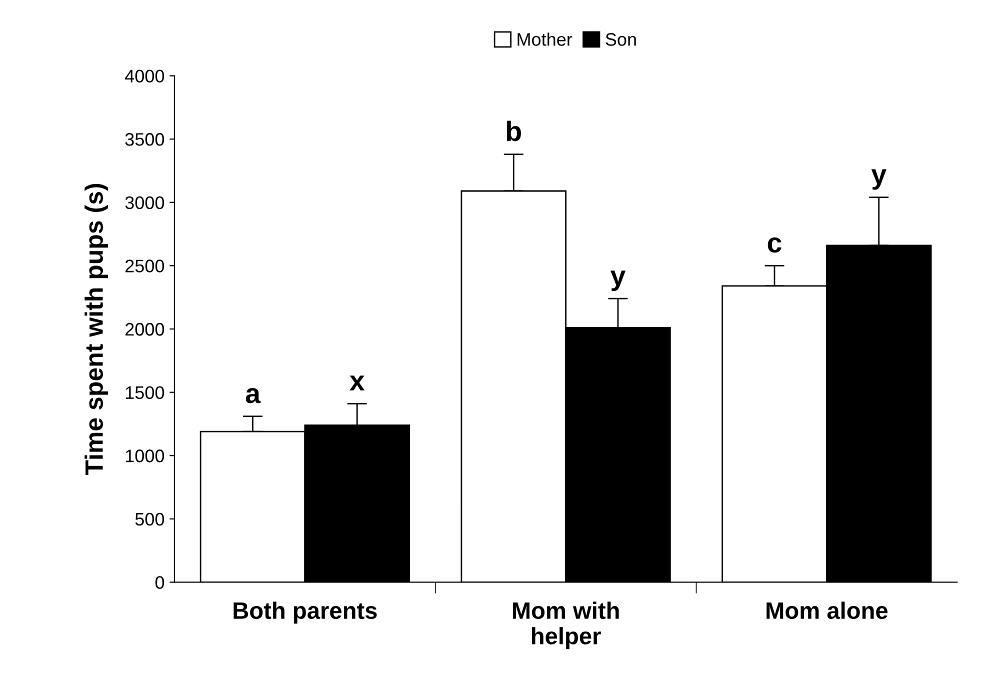  Describe the element at coordinates (145, 266) in the screenshot. I see `y-tick-label: 2500` at that location.